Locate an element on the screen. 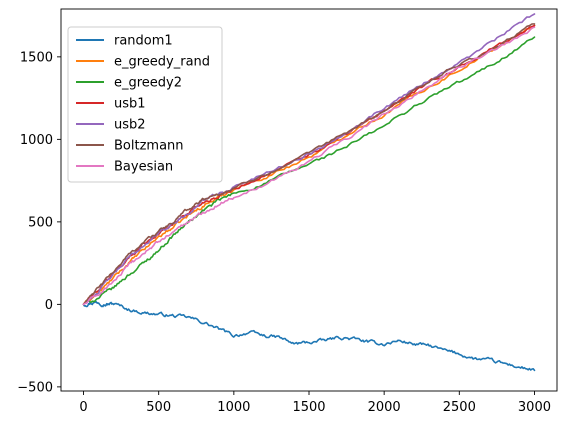 The height and width of the screenshot is (426, 578). x-tick-label: 1000 is located at coordinates (233, 407).